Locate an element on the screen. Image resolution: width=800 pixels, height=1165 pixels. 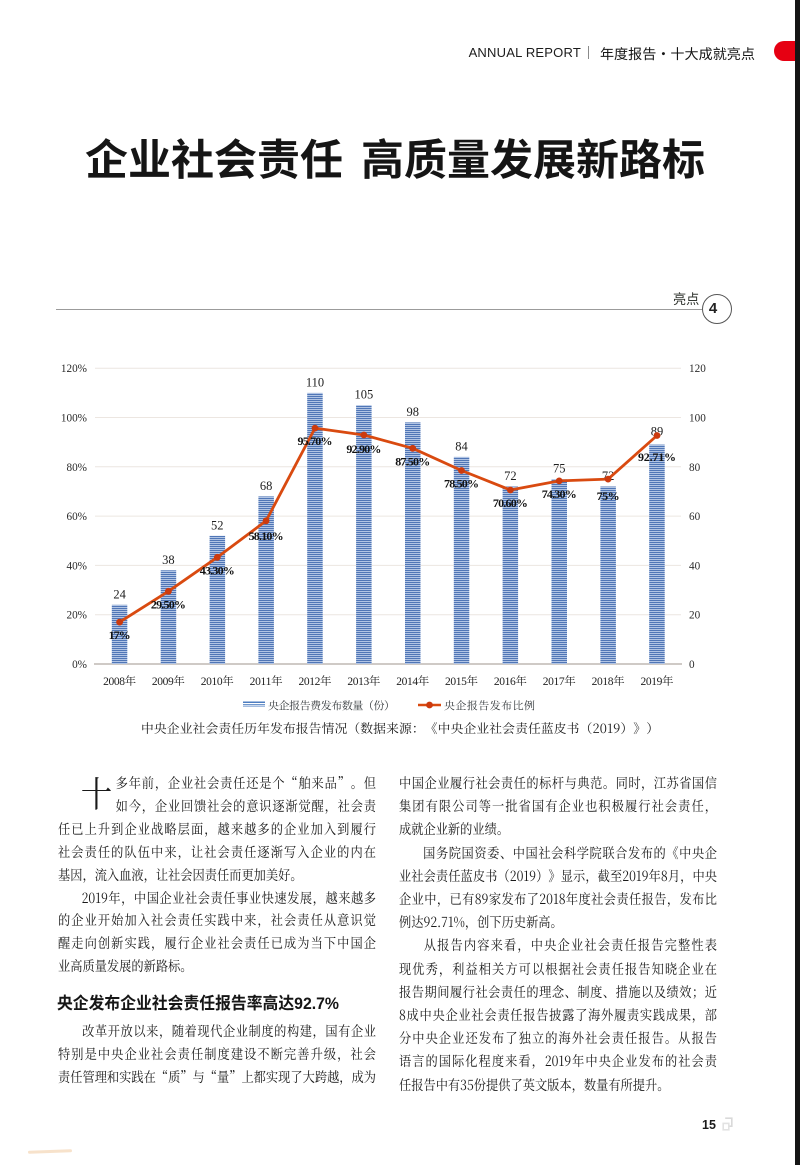
svg-text: 0 is located at coordinates (692, 665).